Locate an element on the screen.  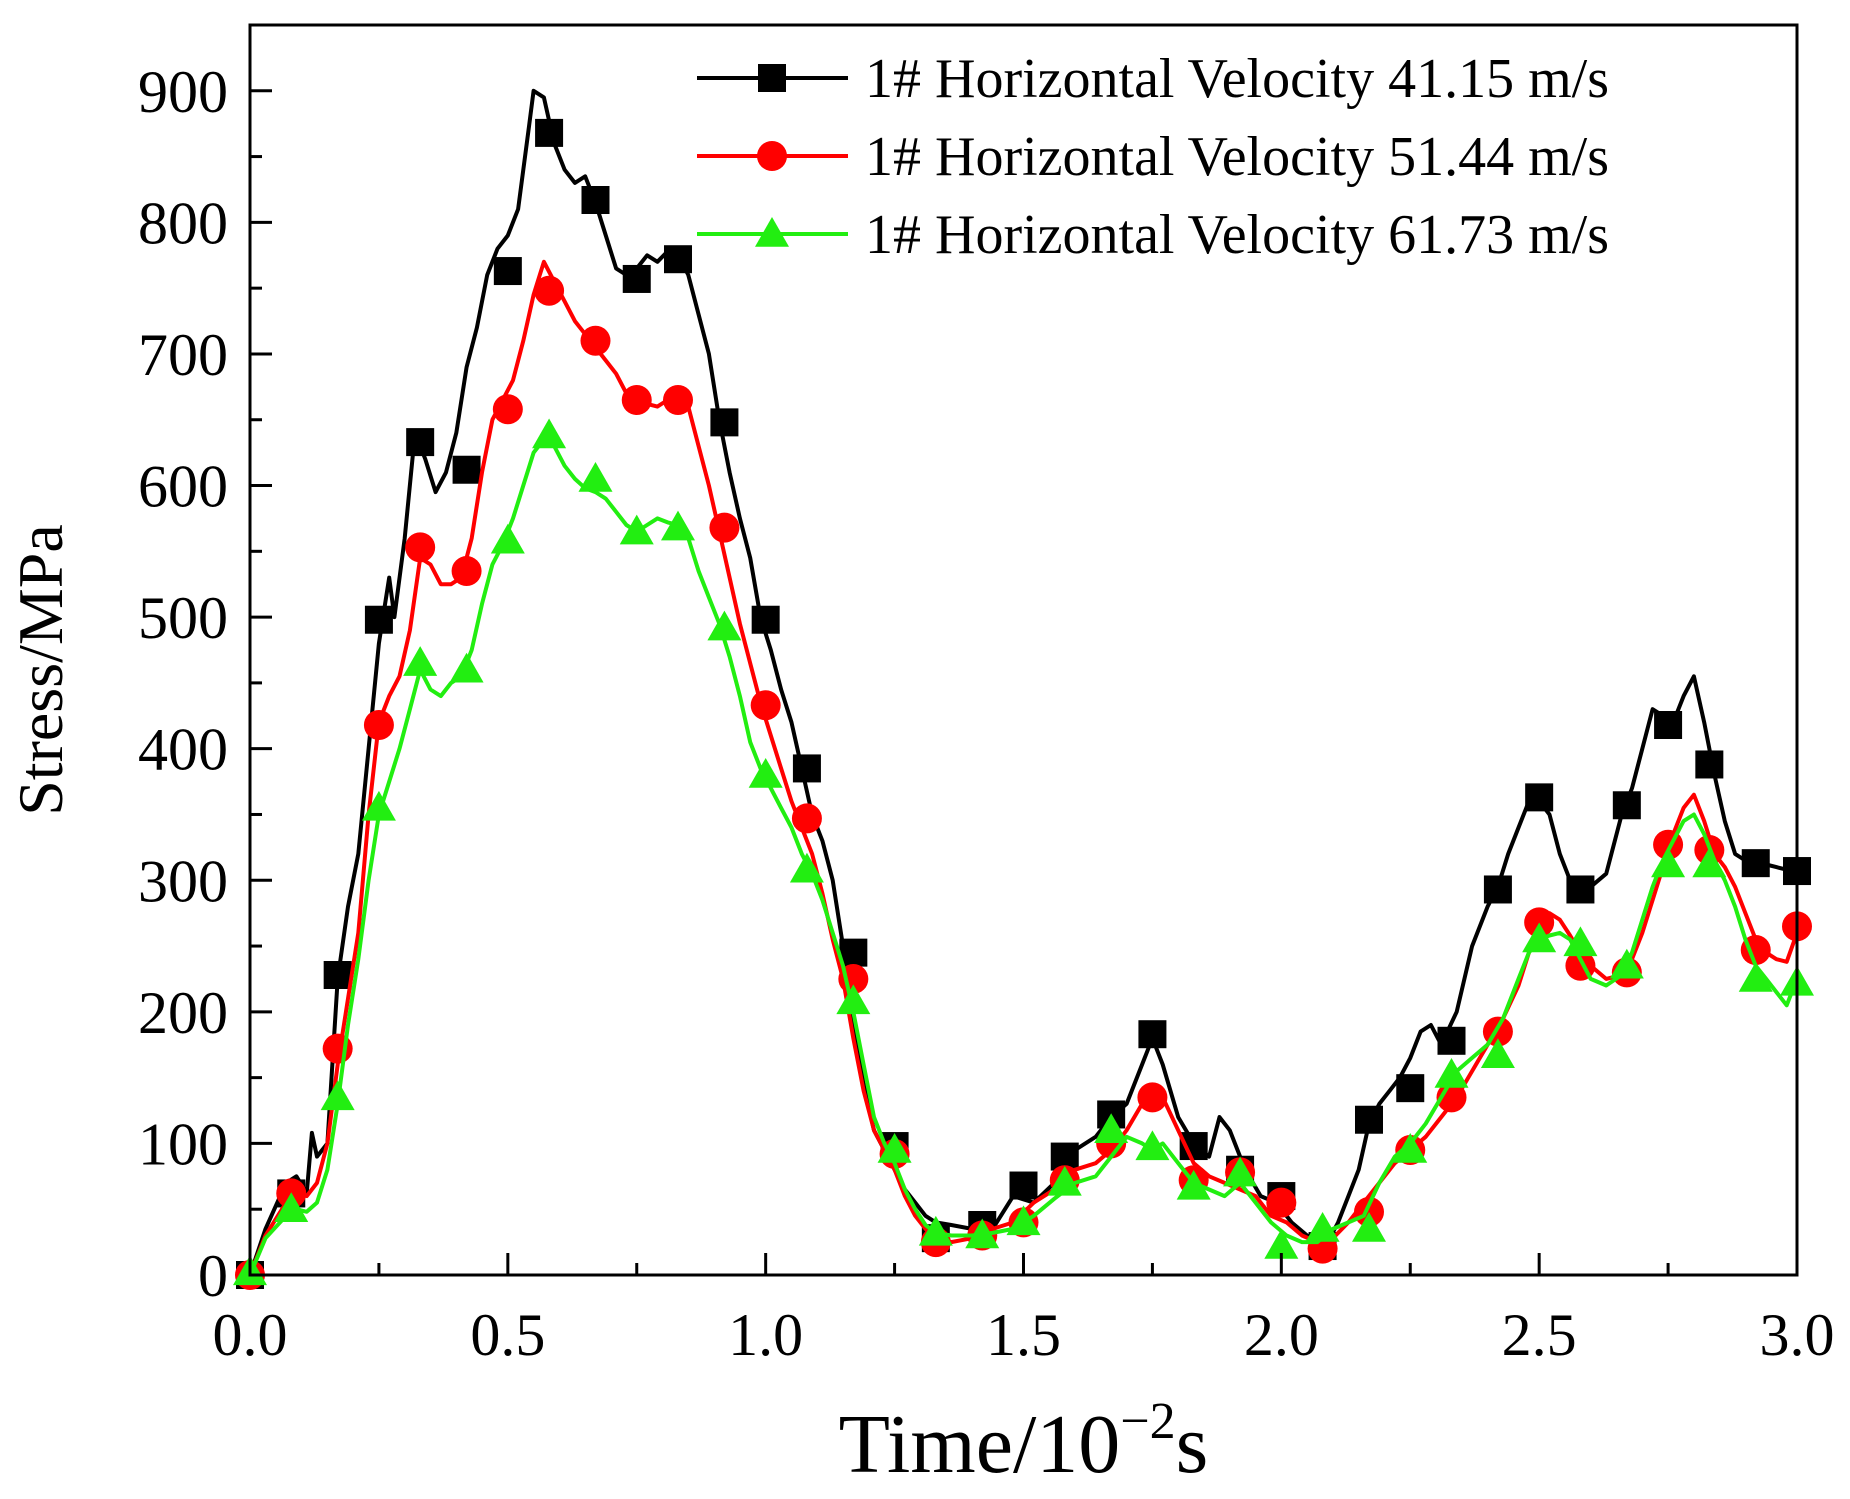
legend-label: 1# Horizontal Velocity 61.73 m/s is located at coordinates (1237, 235).